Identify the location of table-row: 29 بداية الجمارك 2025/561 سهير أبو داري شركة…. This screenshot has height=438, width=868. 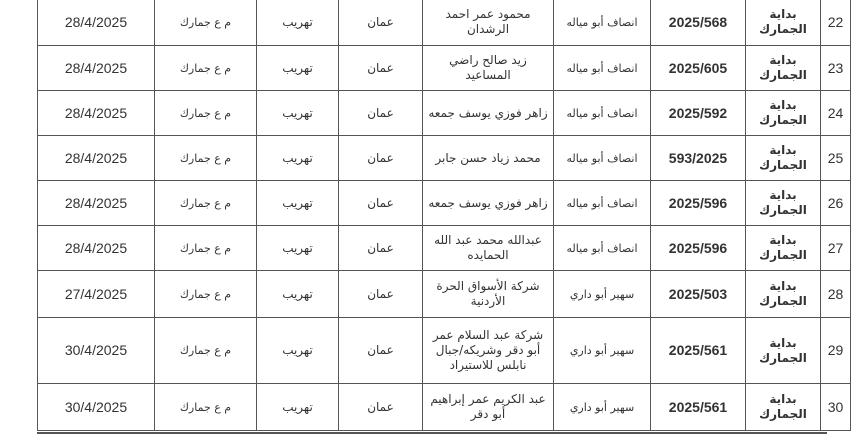
(444, 350).